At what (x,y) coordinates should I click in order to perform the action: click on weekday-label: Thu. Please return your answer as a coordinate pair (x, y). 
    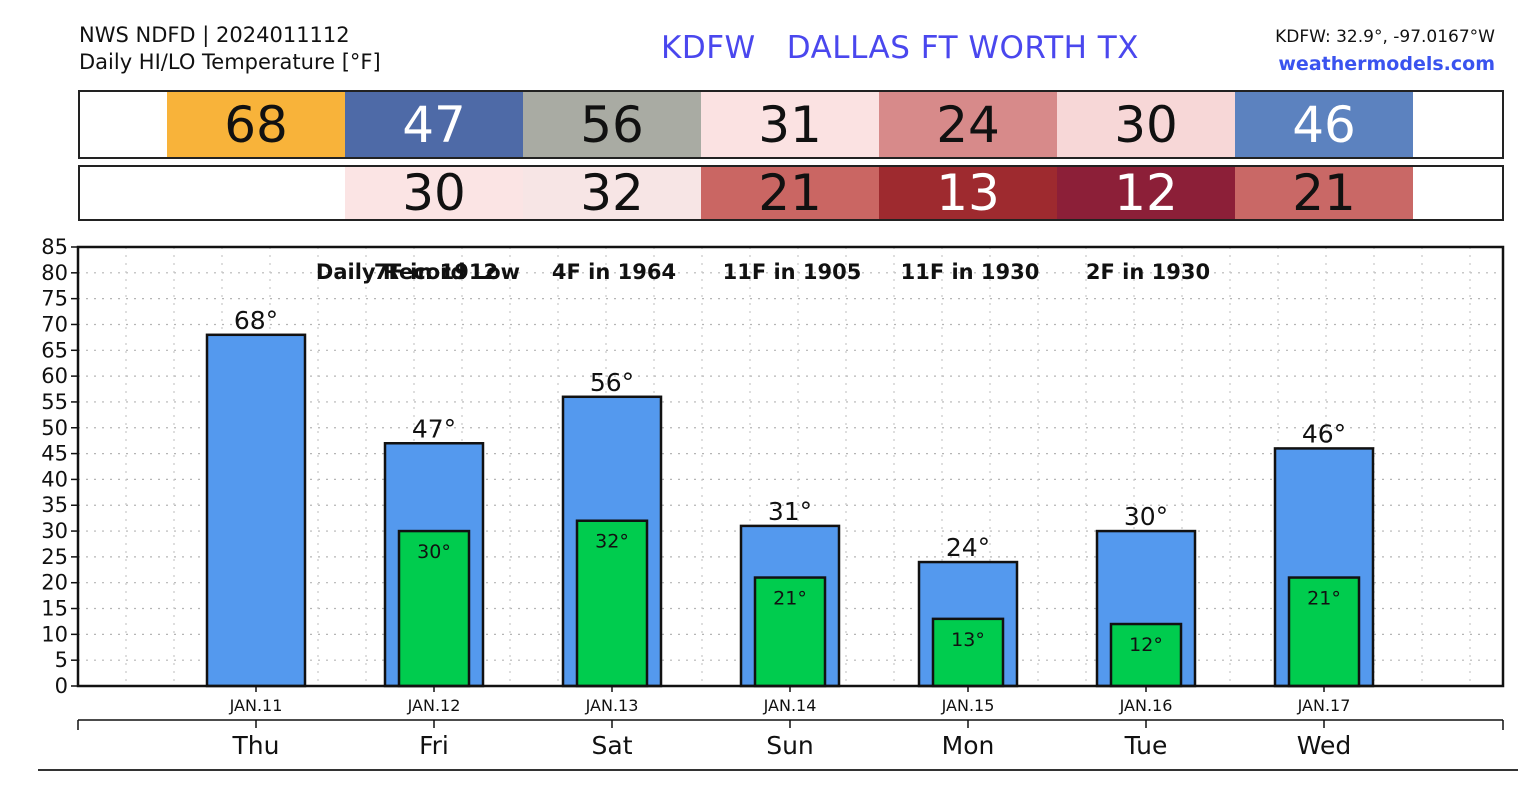
    Looking at the image, I should click on (256, 745).